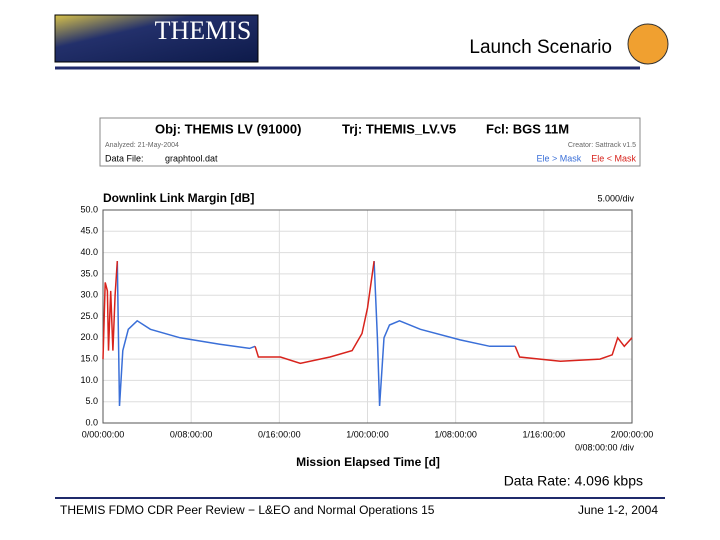 The height and width of the screenshot is (540, 720). What do you see at coordinates (89, 380) in the screenshot?
I see `y-tick-label: 10.0` at bounding box center [89, 380].